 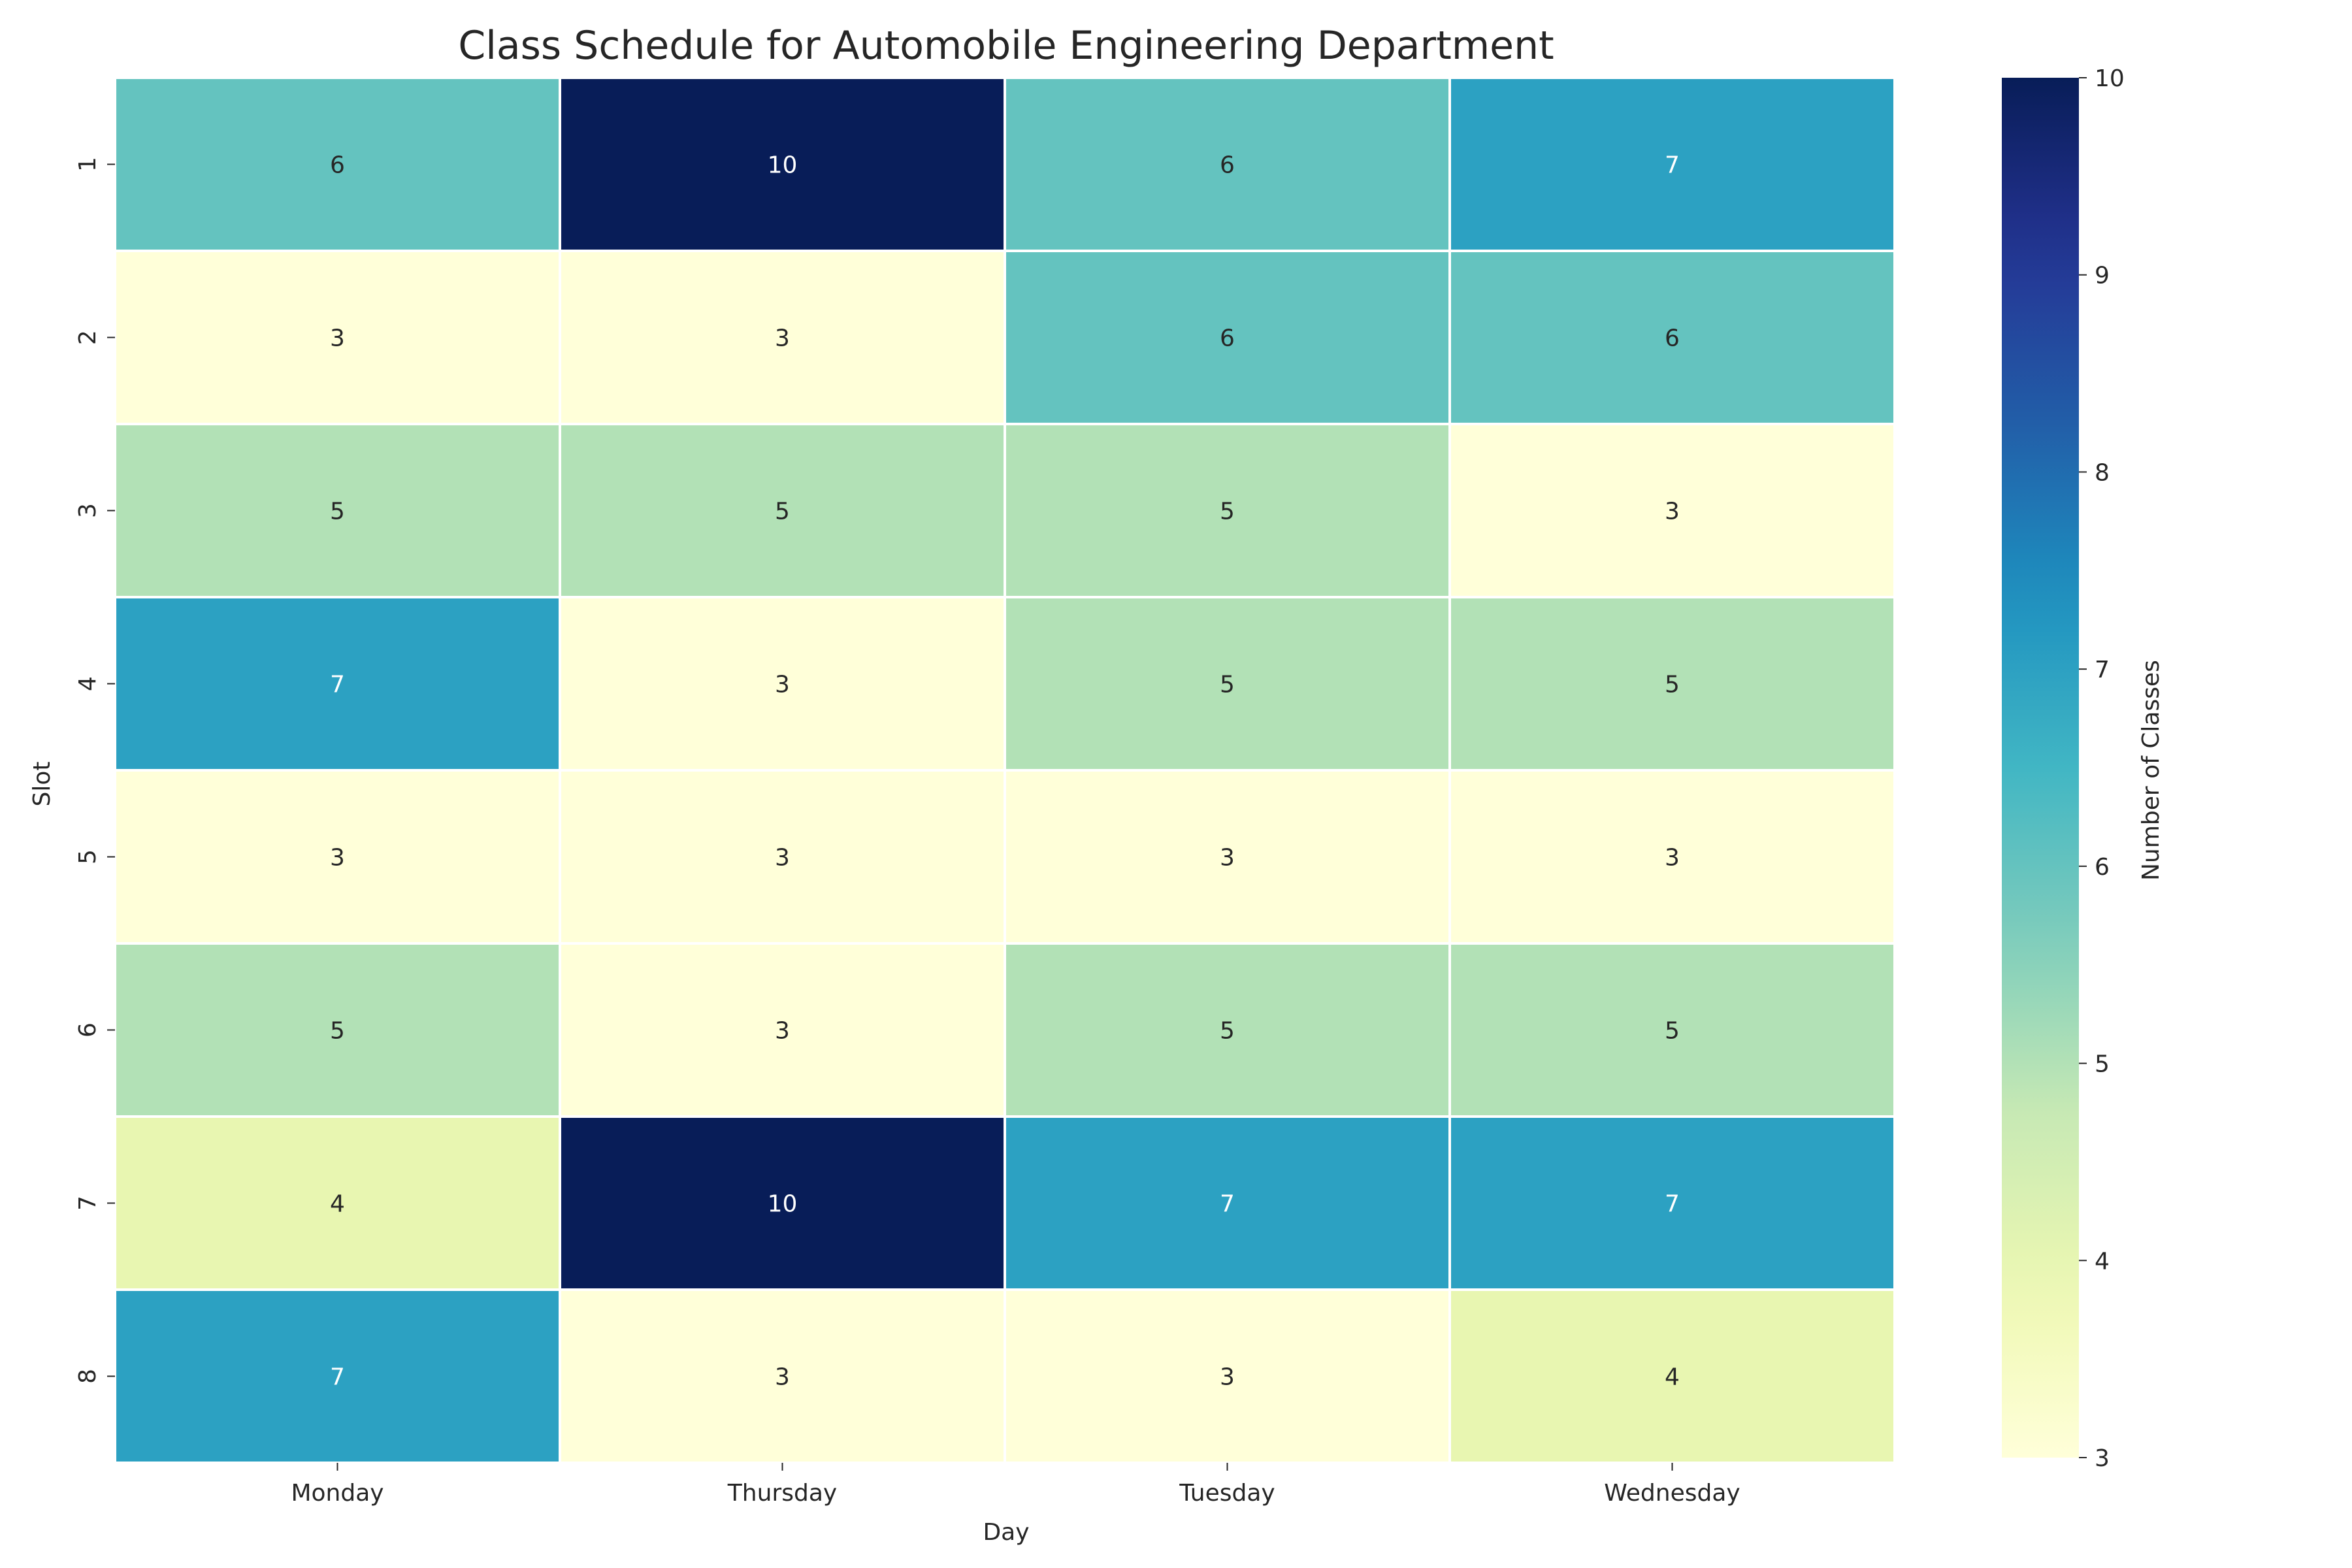 I want to click on x-axis-label: Day, so click(x=1006, y=1532).